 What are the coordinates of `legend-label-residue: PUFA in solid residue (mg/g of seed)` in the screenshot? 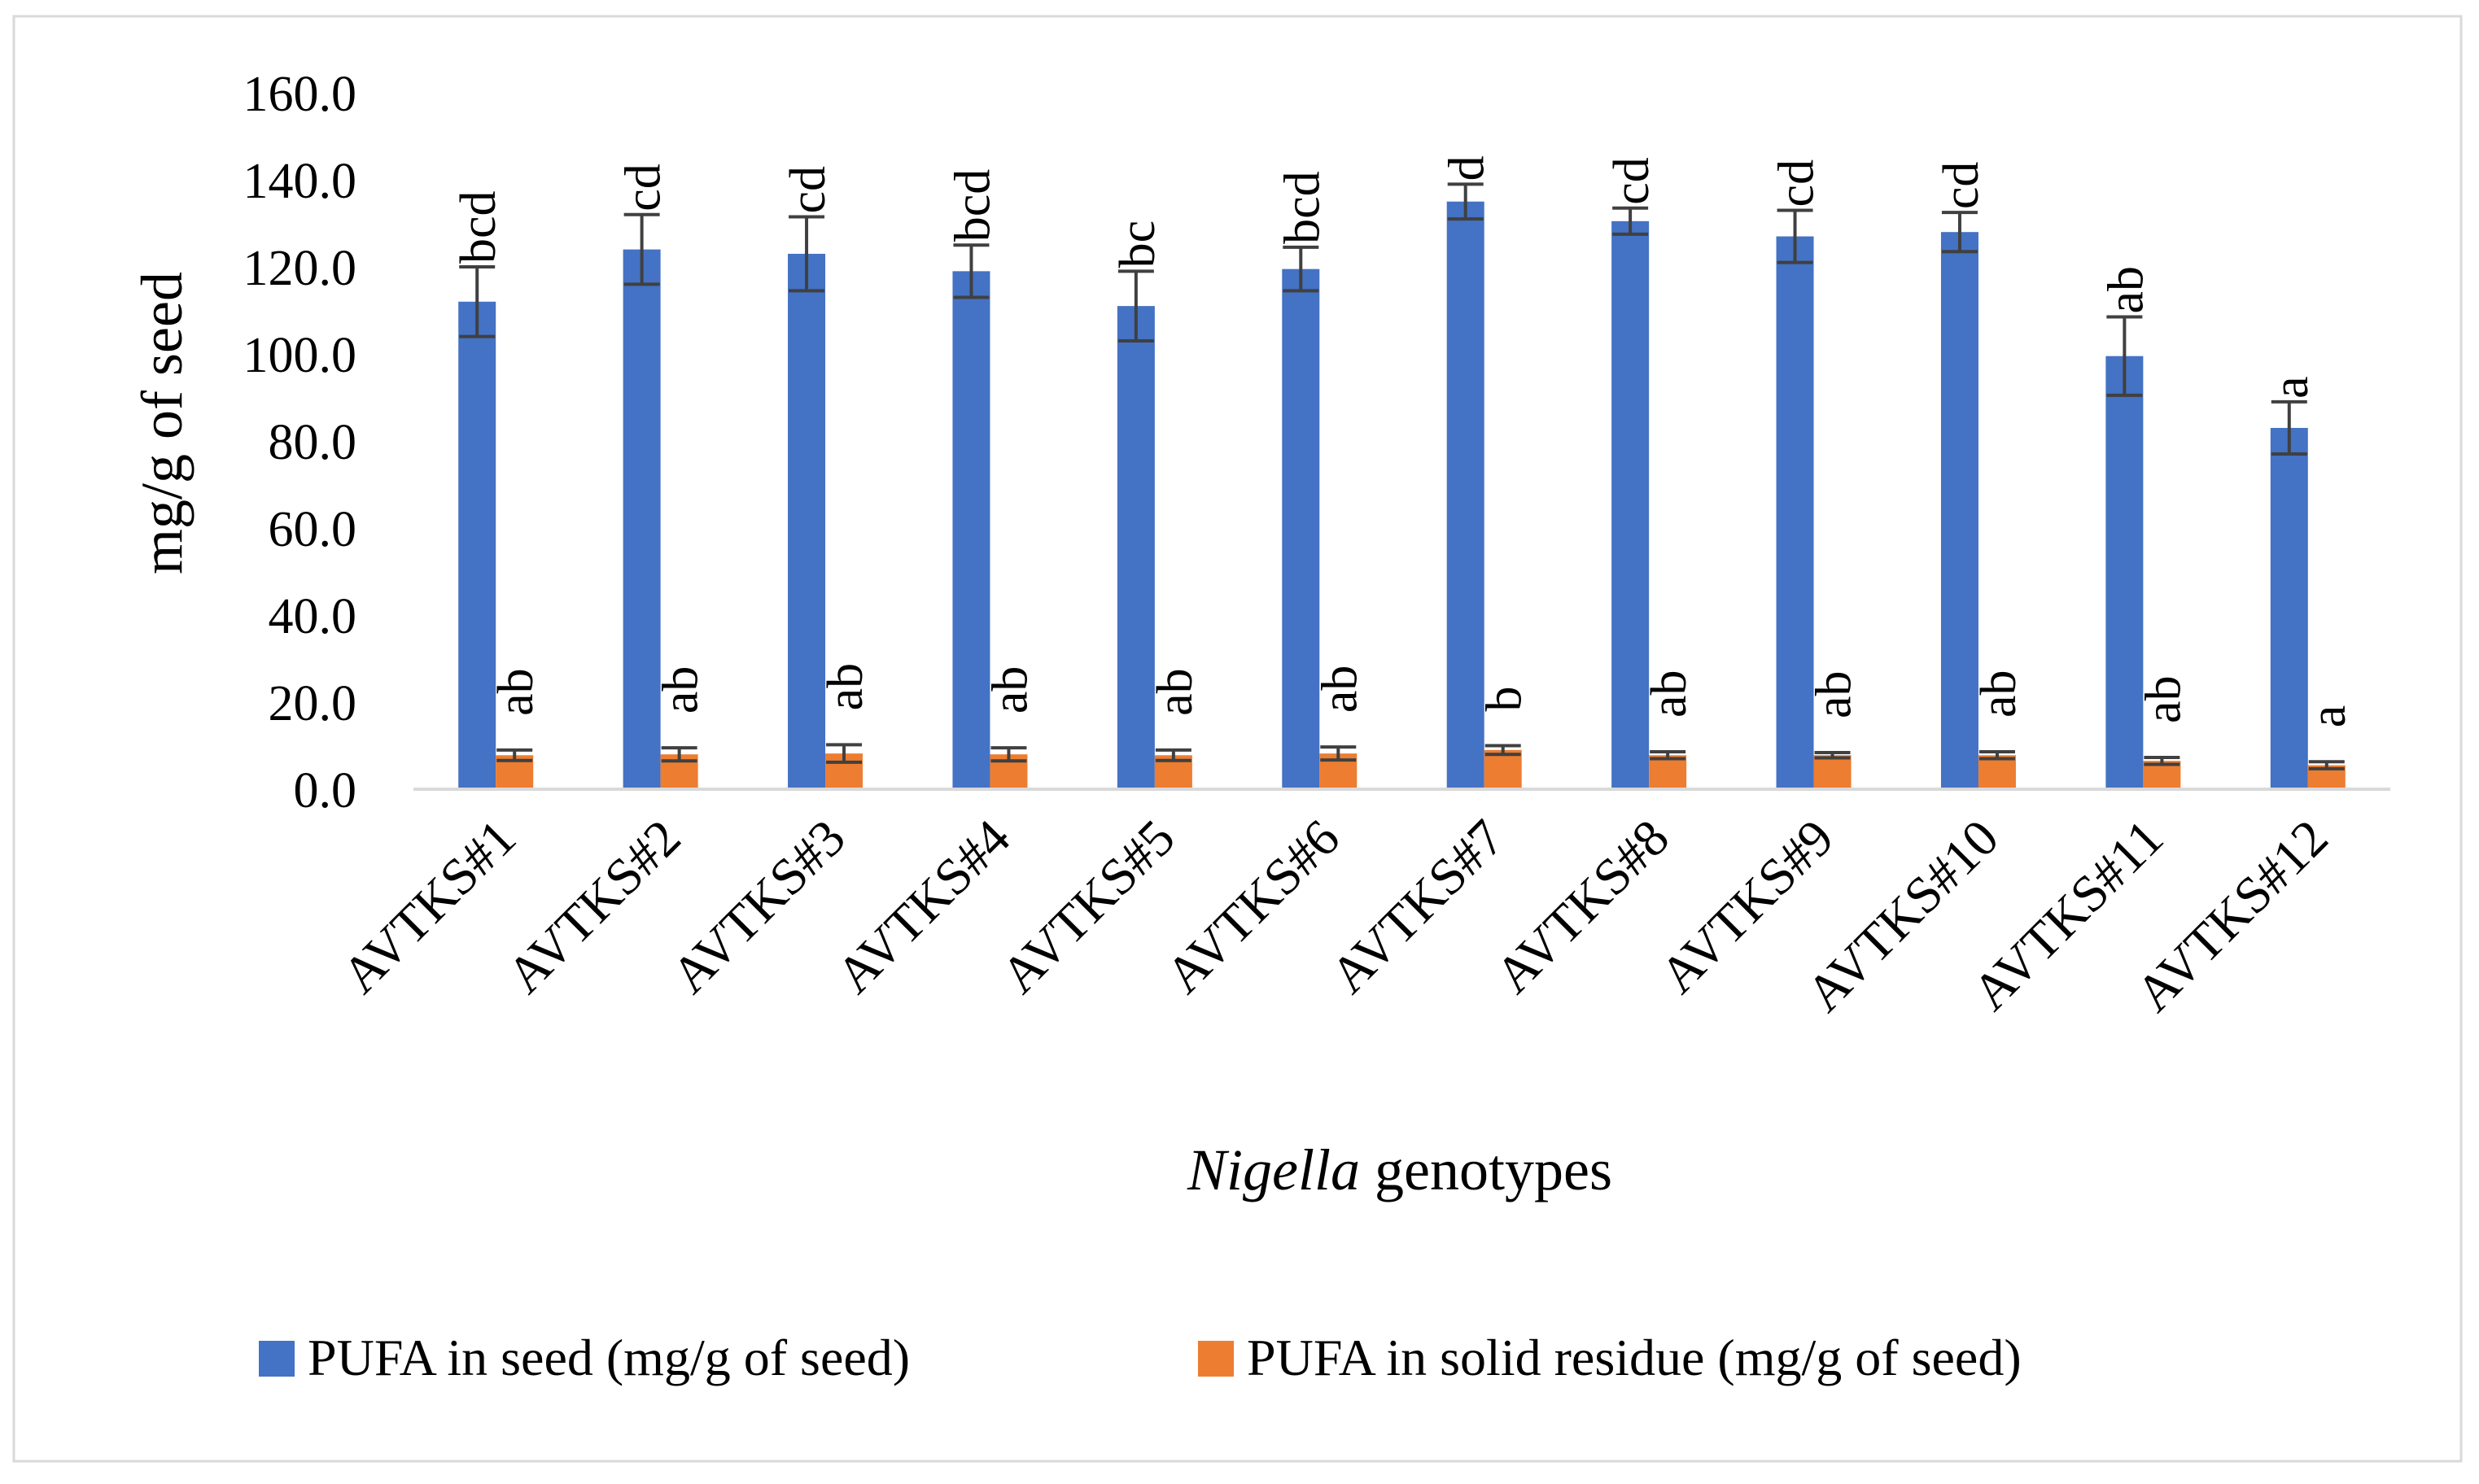 It's located at (1634, 1358).